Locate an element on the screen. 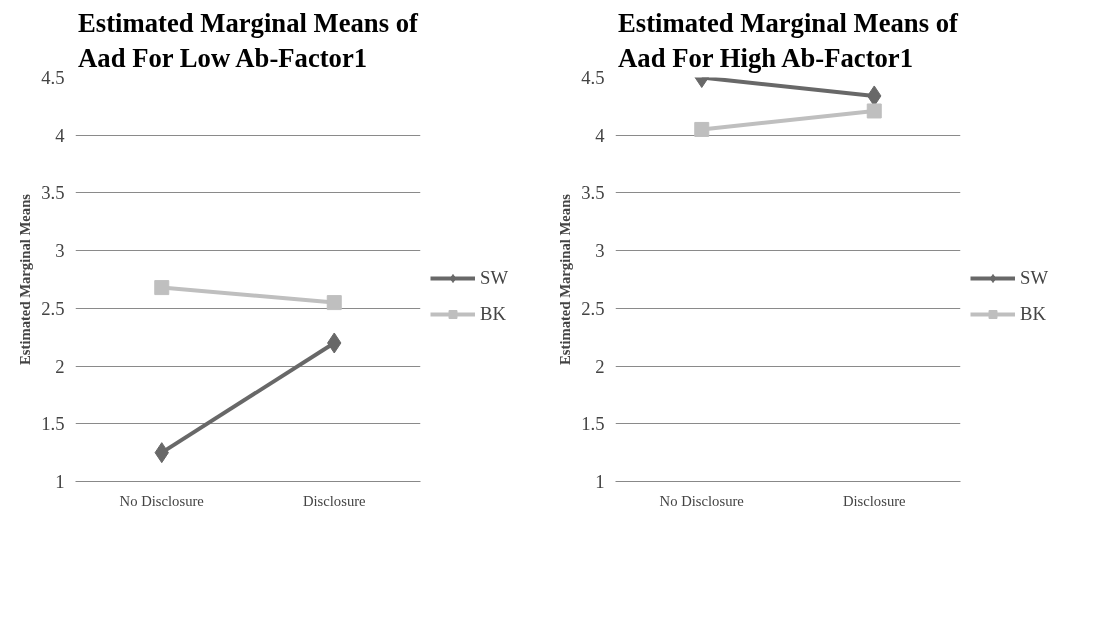  chart-title: Estimated Marginal Means of Aad For High Ab-Factor1 is located at coordinates (789, 40).